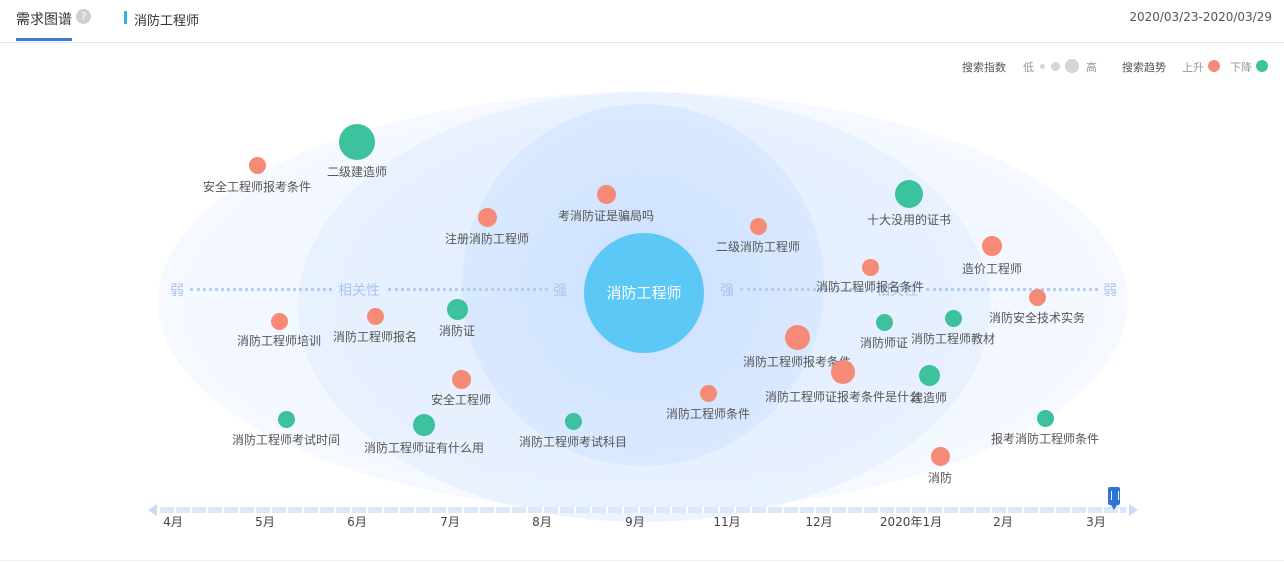  Describe the element at coordinates (177, 291) in the screenshot. I see `axis-weak-left: 弱` at that location.